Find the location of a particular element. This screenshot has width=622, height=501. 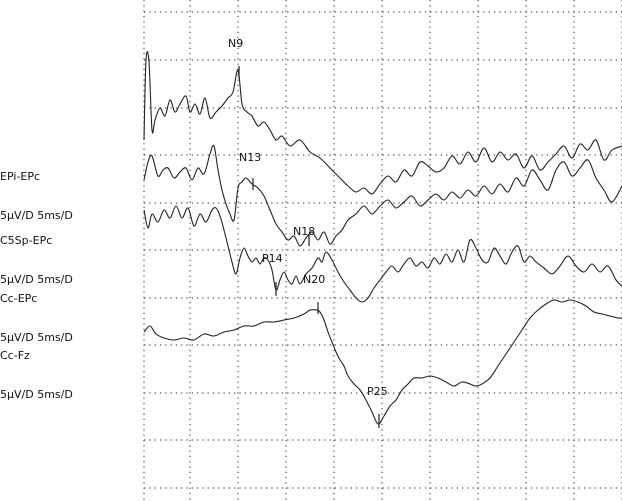

peak-label-n9: N9 is located at coordinates (235, 43).